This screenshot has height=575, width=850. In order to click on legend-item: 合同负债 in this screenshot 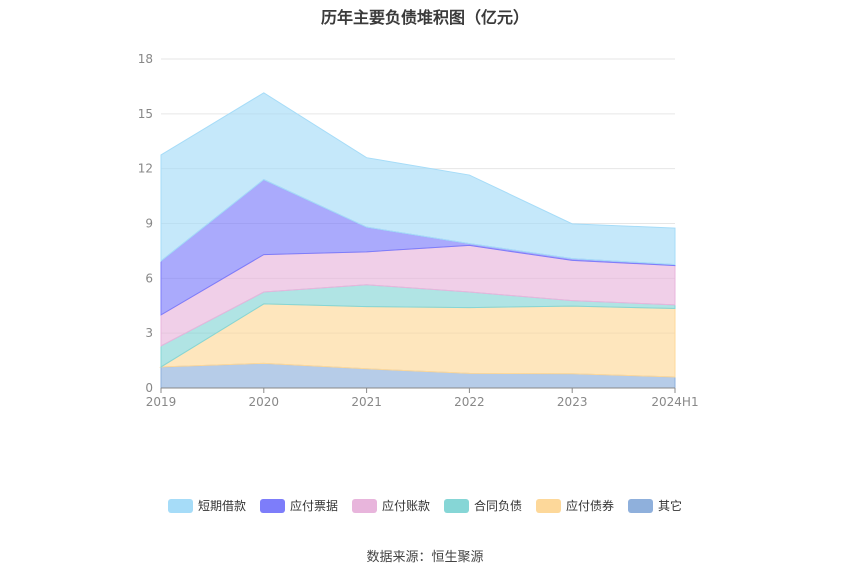, I will do `click(483, 505)`.